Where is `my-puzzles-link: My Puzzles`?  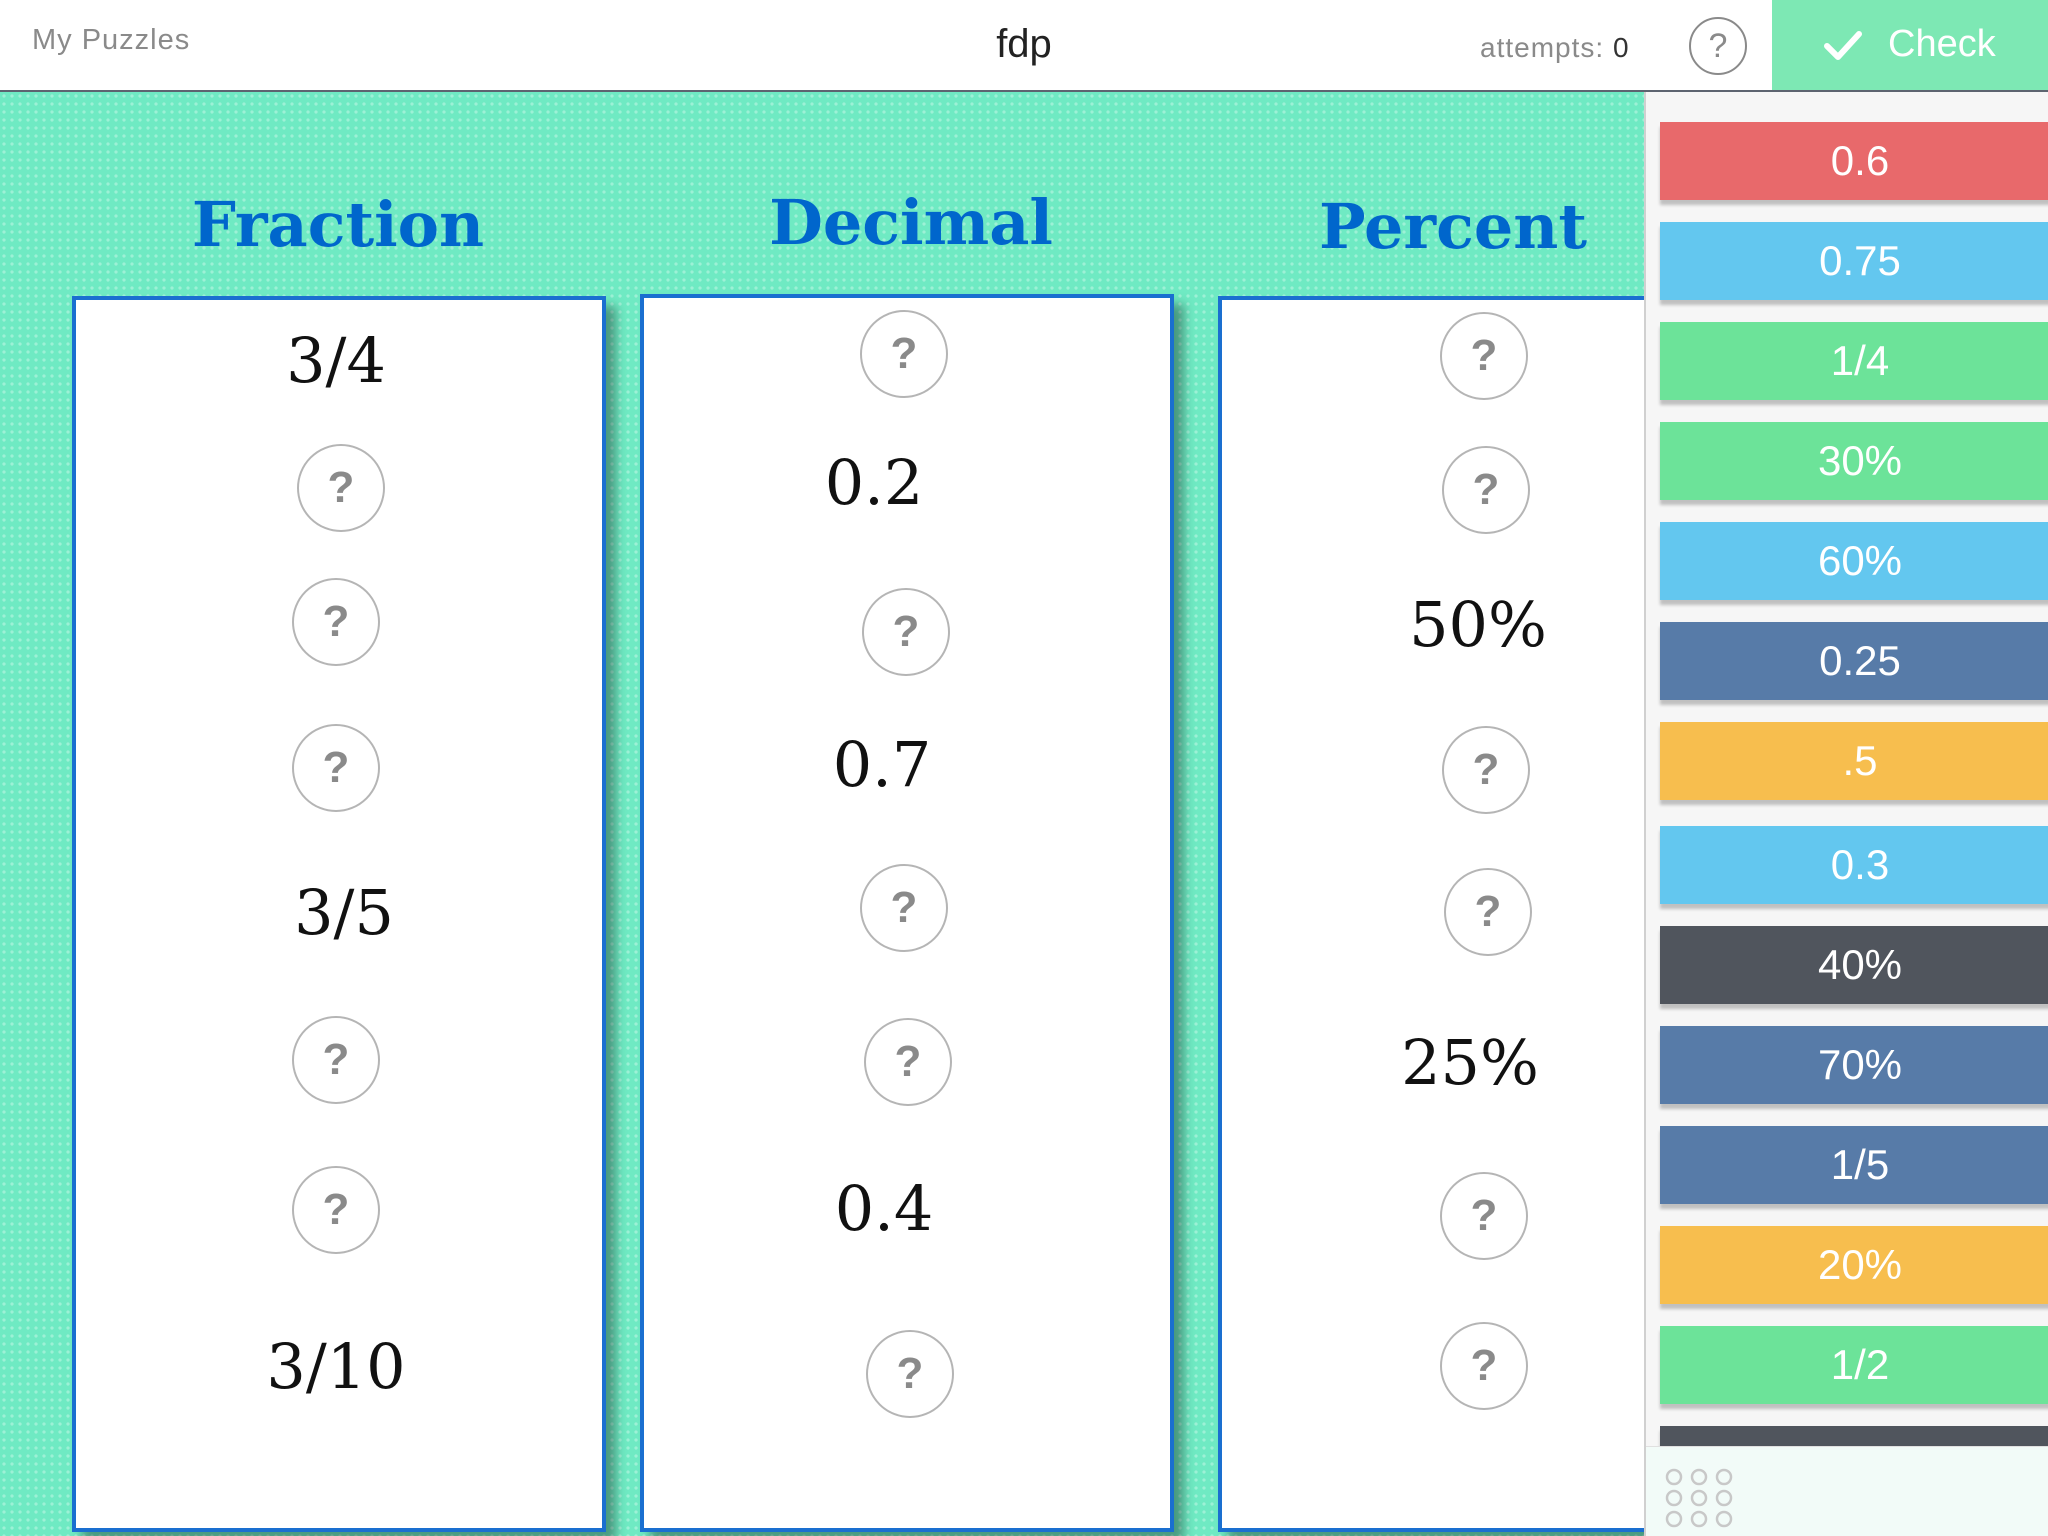
my-puzzles-link: My Puzzles is located at coordinates (111, 40).